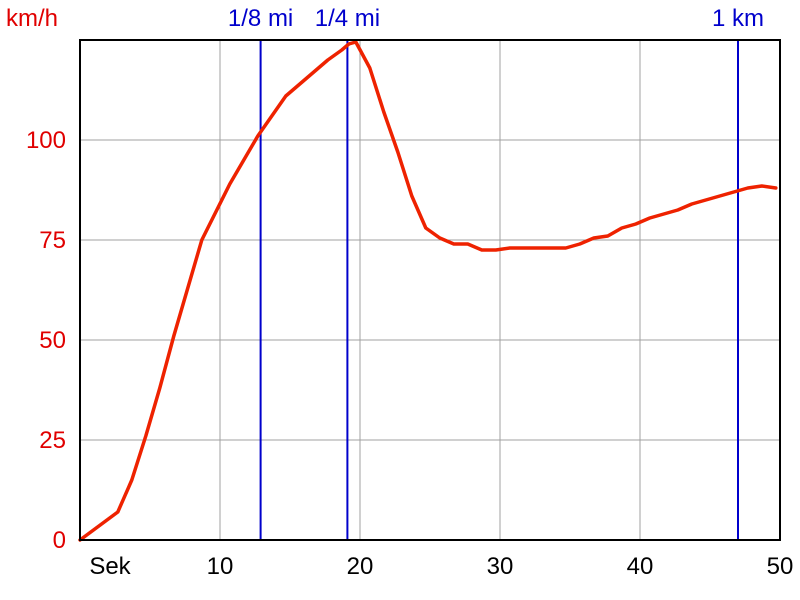  Describe the element at coordinates (52, 340) in the screenshot. I see `y-tick-label-2: 50` at that location.